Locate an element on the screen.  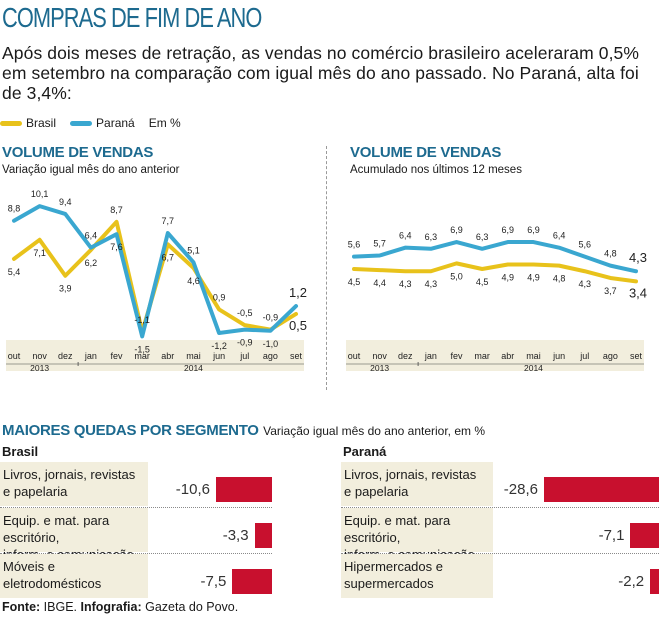
segment-label: Móveis e eletrodomésticos is located at coordinates (74, 576).